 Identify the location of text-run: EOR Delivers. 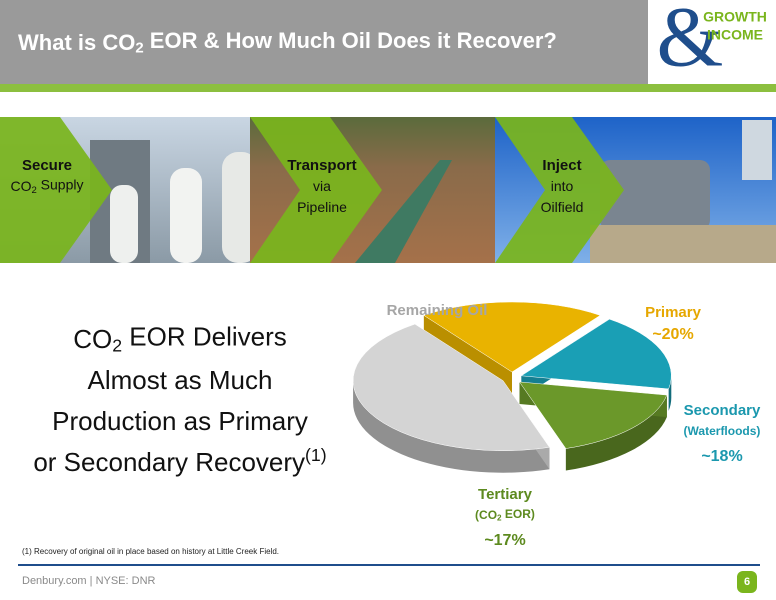
(204, 336).